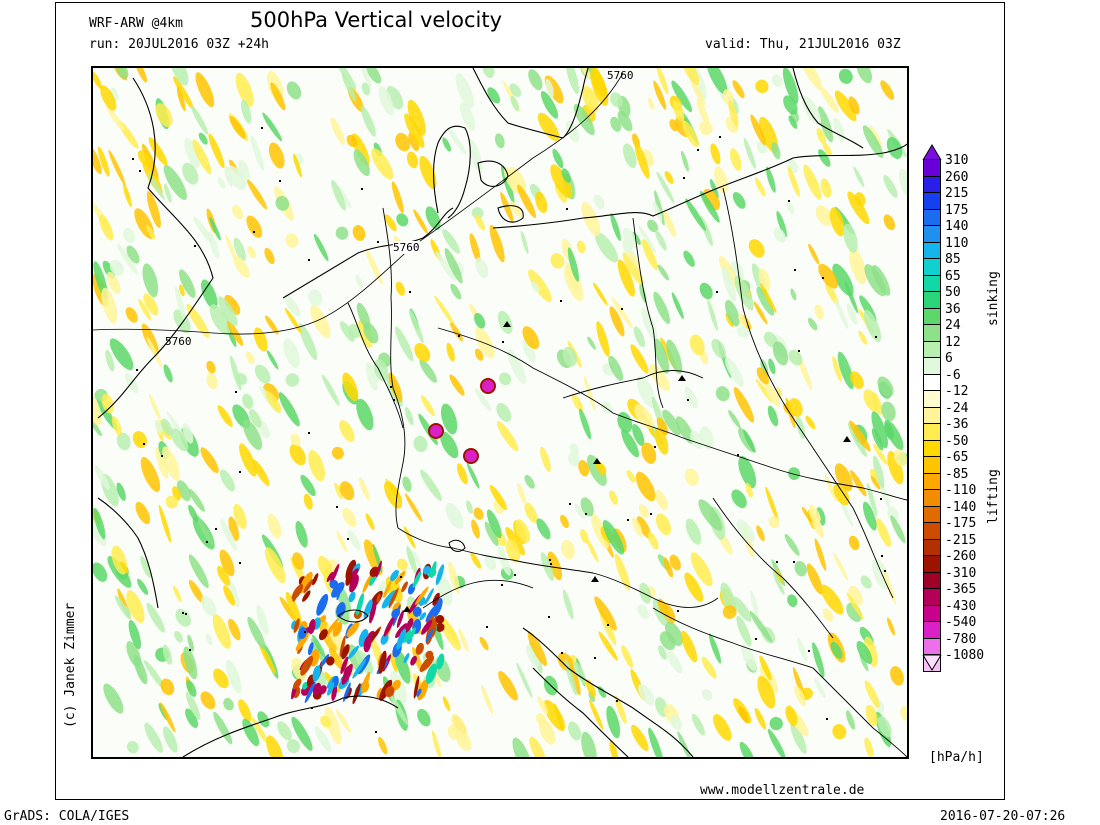  I want to click on colorbar-tick-label: -780, so click(961, 639).